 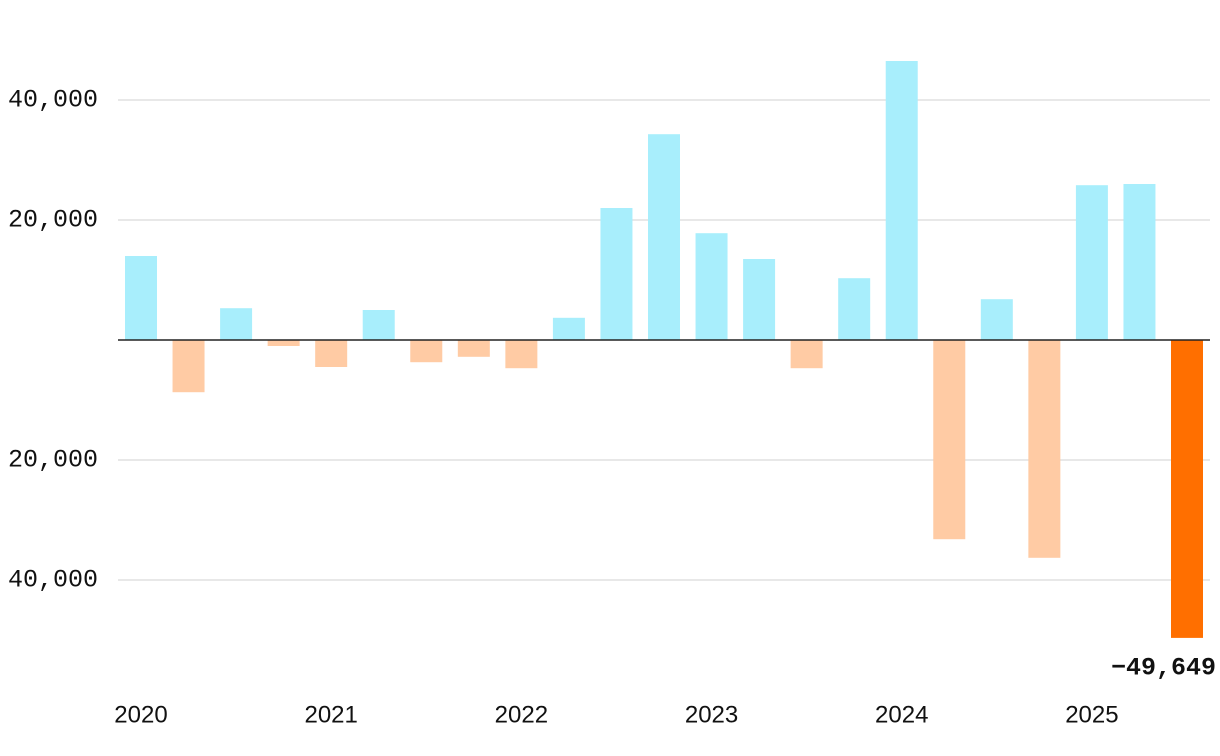 I want to click on x-tick-label: 2021, so click(x=330, y=714).